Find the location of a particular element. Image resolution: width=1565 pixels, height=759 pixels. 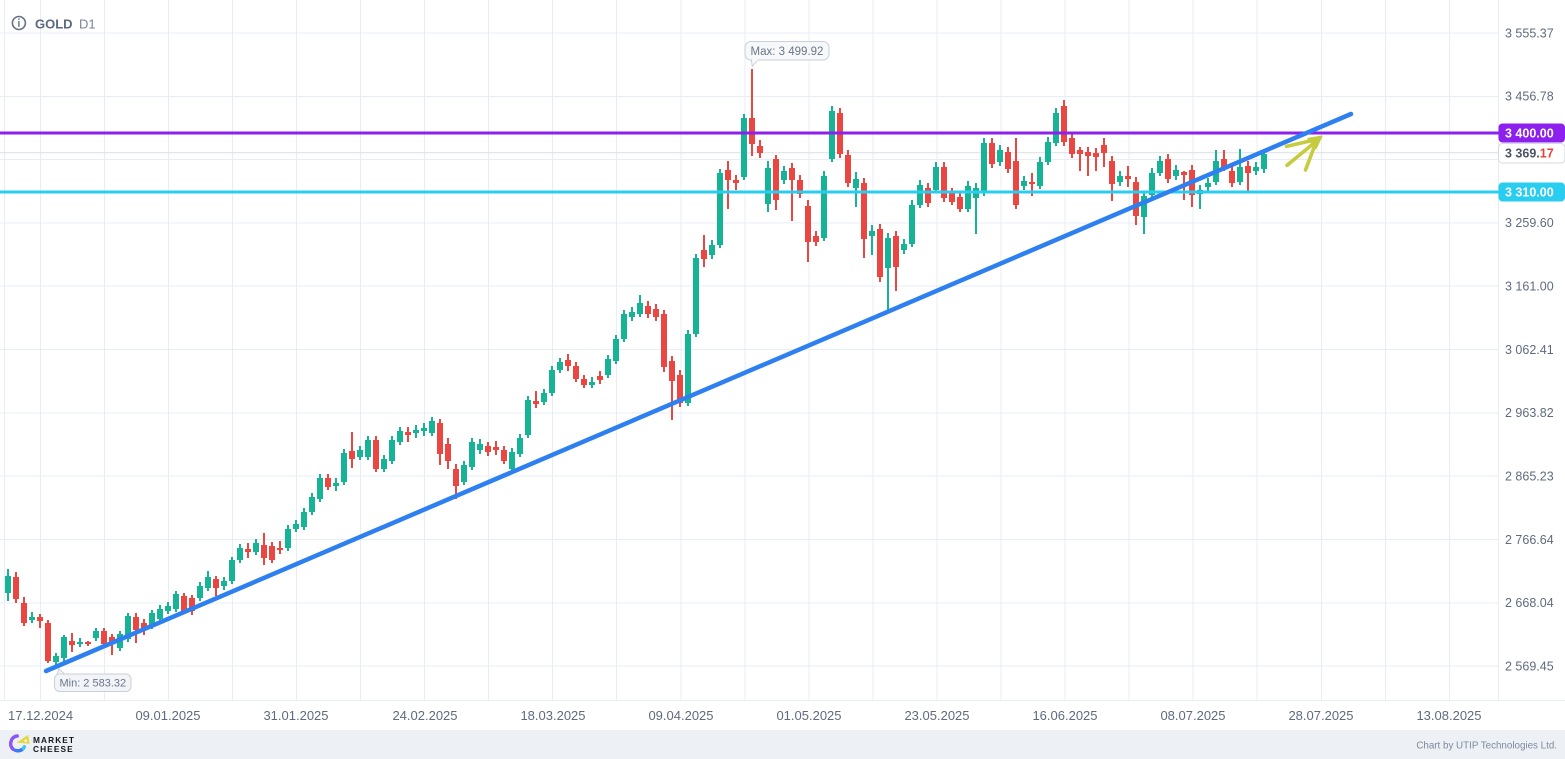

svg-text: 2 865.23 is located at coordinates (1529, 477).